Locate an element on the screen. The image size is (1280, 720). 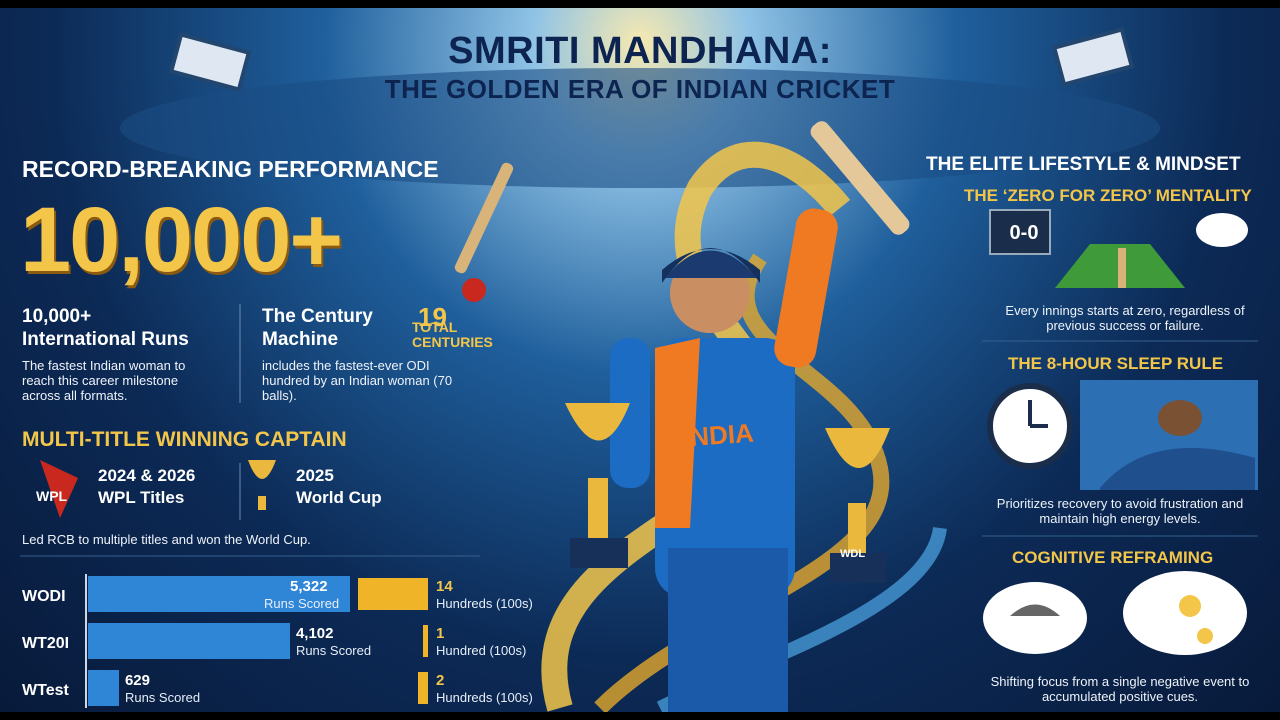
value-label: 2 is located at coordinates (440, 680).